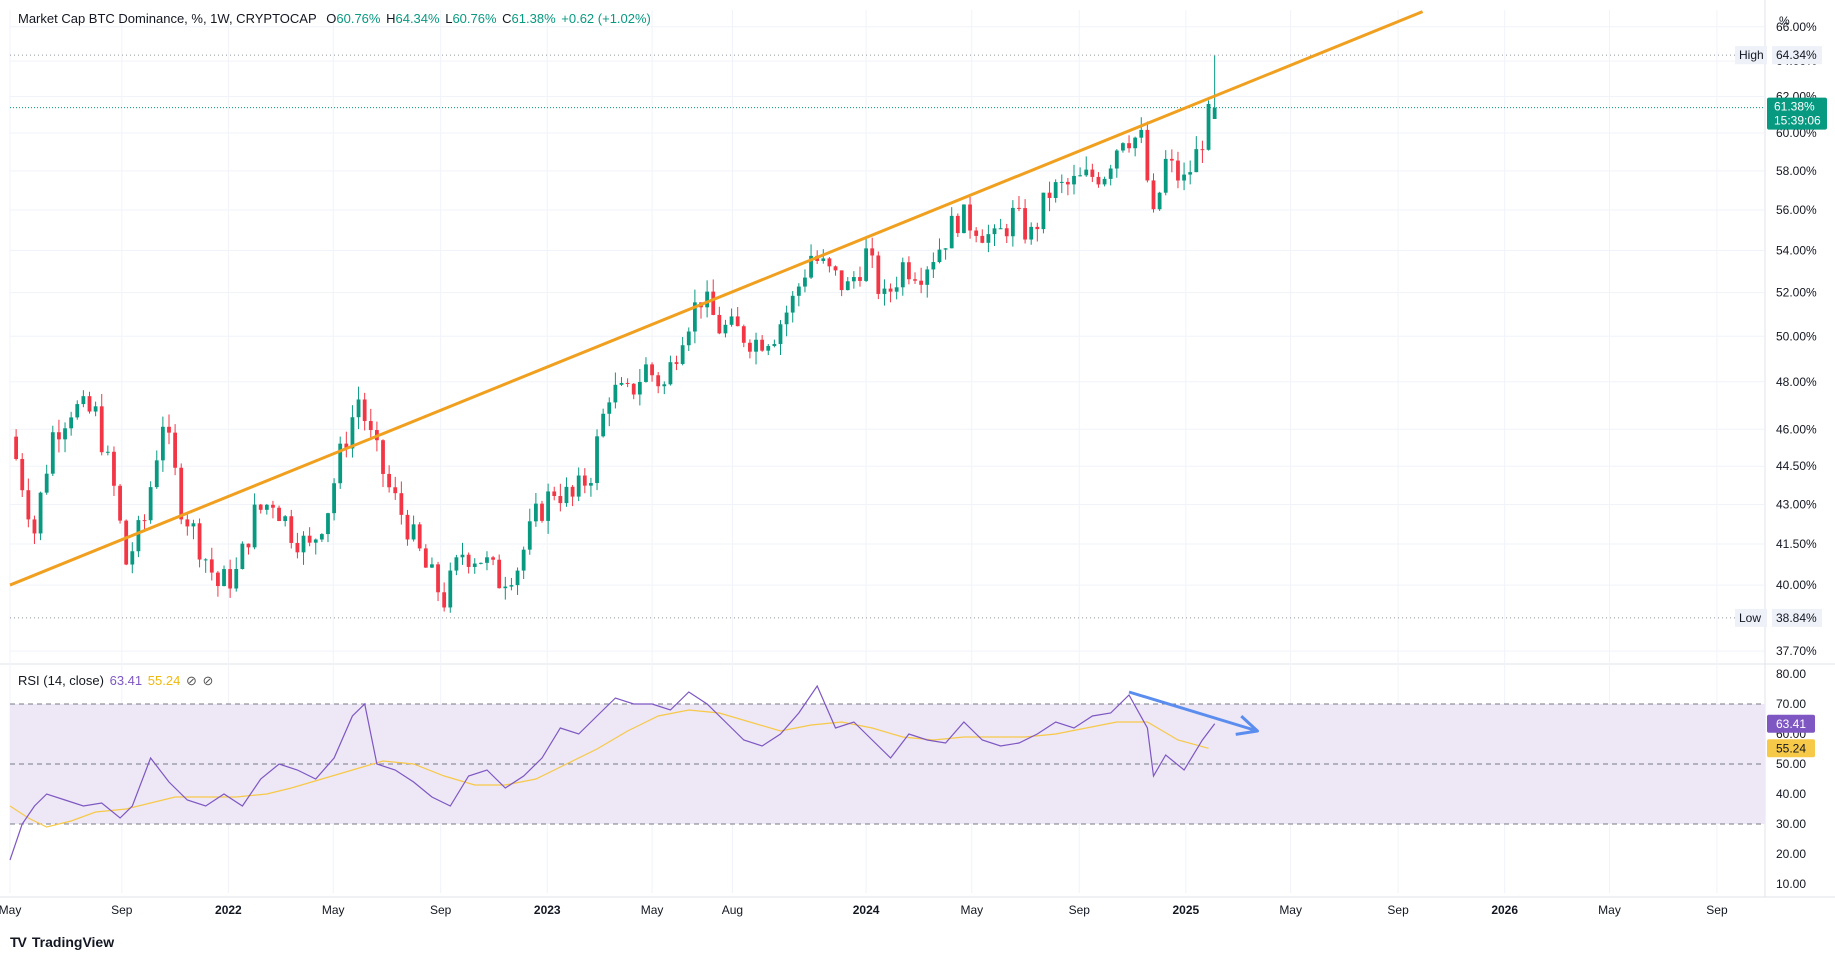 Image resolution: width=1835 pixels, height=956 pixels. Describe the element at coordinates (1193, 711) in the screenshot. I see `divergence-arrow-shaft` at that location.